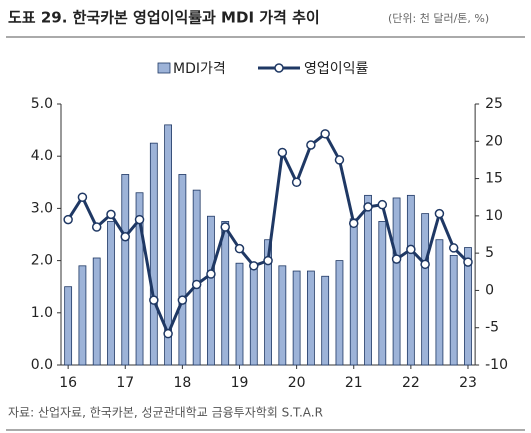  Describe the element at coordinates (489, 290) in the screenshot. I see `y2-tick-label: 0` at that location.